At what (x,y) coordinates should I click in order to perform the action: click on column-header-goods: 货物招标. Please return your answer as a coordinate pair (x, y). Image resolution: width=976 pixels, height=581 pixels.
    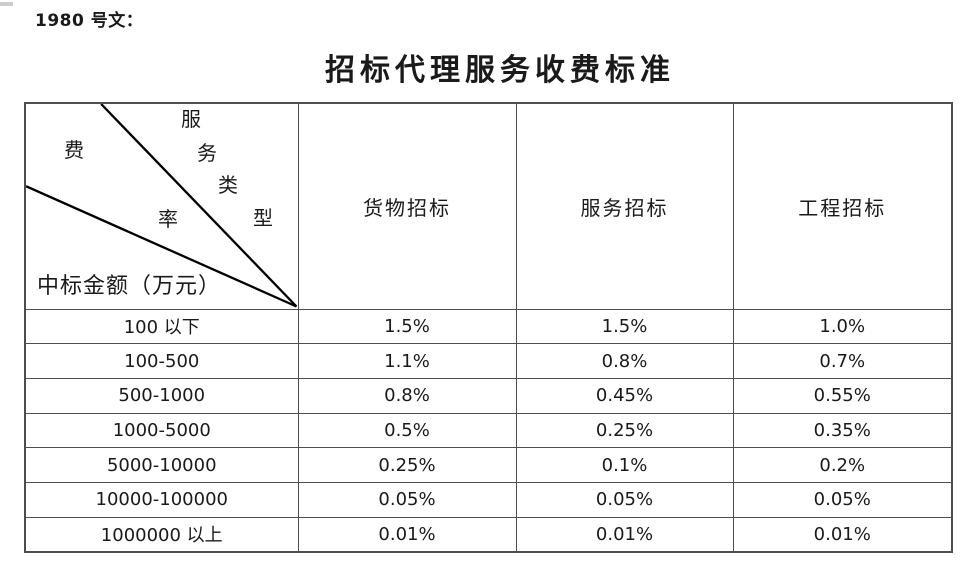
    Looking at the image, I should click on (407, 206).